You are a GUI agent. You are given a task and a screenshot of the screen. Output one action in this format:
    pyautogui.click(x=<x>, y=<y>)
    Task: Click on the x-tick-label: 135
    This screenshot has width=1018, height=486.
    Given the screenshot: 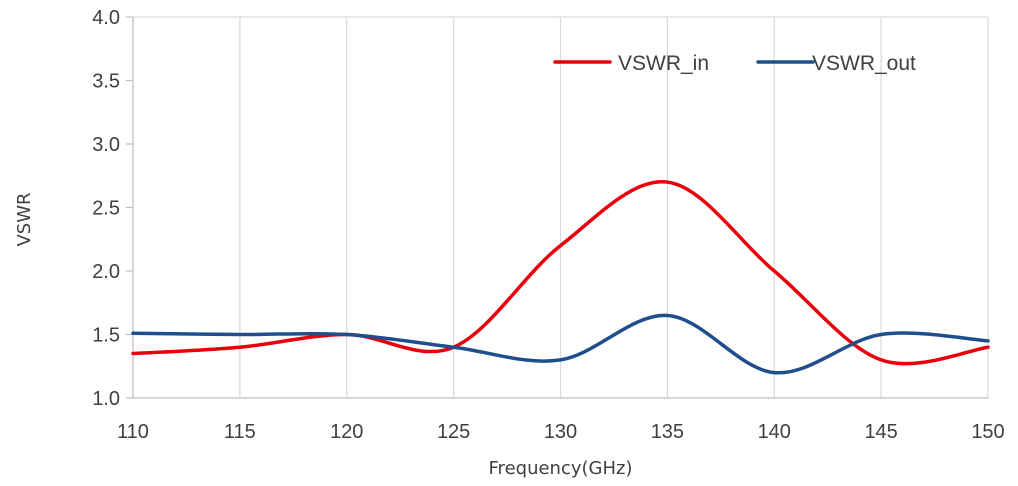 What is the action you would take?
    pyautogui.click(x=667, y=432)
    